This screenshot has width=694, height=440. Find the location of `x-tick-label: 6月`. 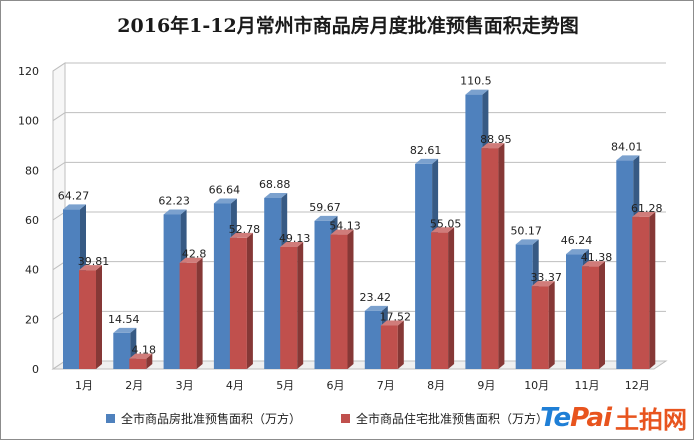

x-tick-label: 6月 is located at coordinates (336, 385).